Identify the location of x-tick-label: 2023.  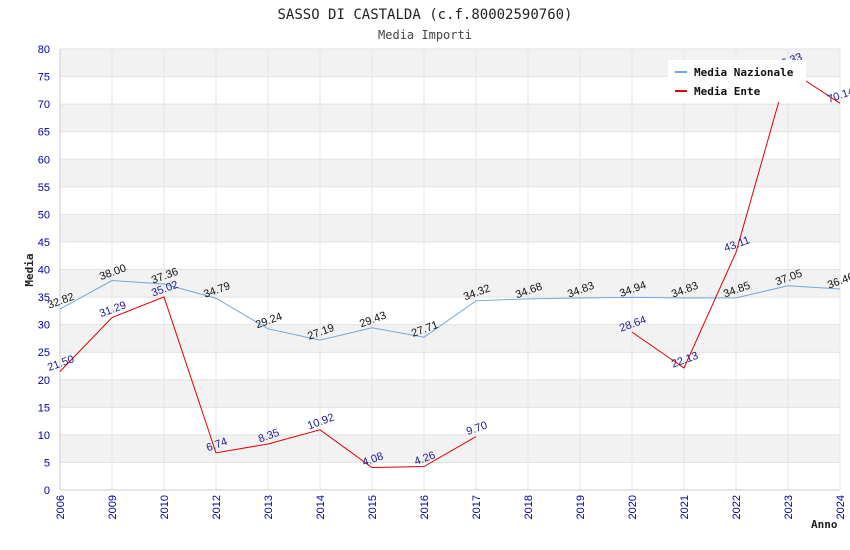
(789, 507).